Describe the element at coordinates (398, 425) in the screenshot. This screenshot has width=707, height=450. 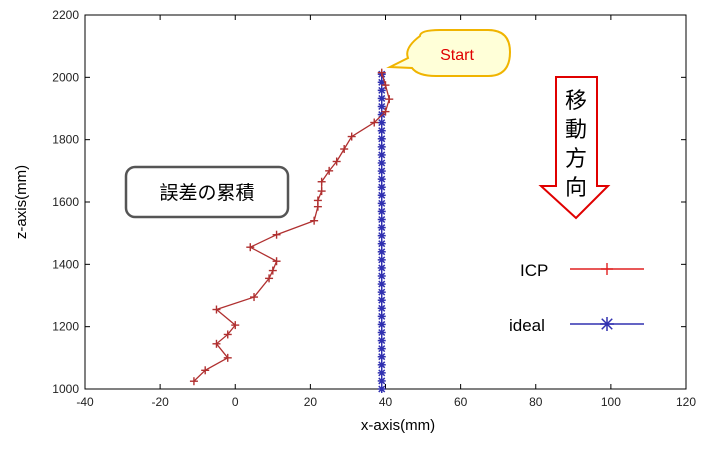
I see `x-axis-label: x-axis(mm)` at that location.